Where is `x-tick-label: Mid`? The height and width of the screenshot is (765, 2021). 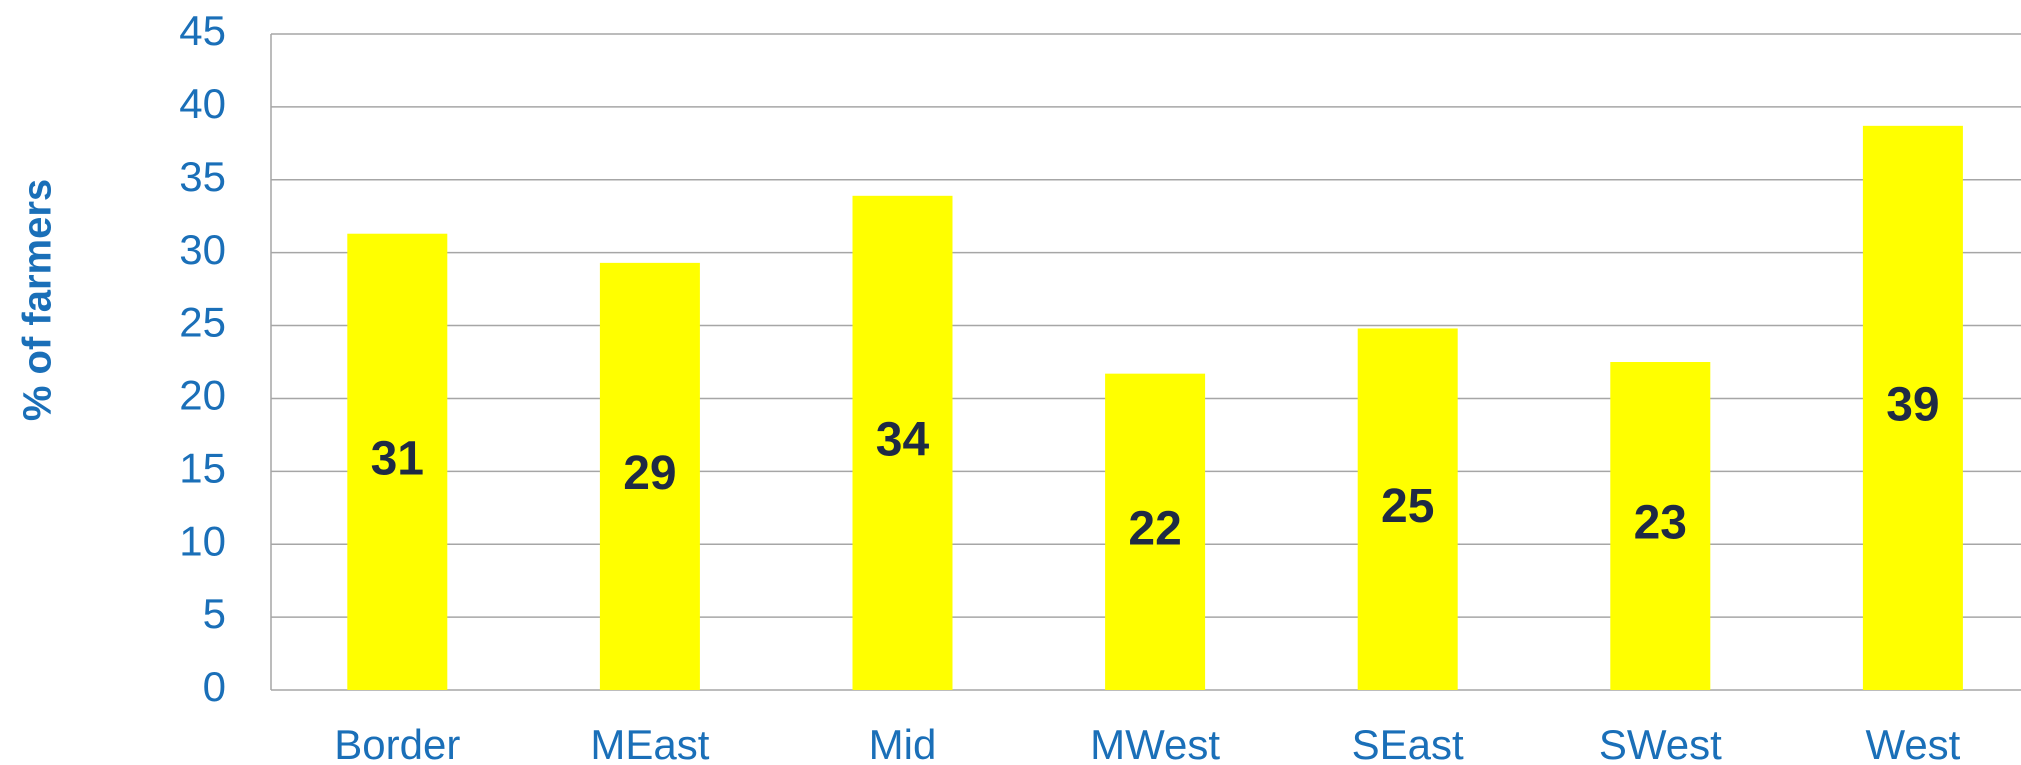
x-tick-label: Mid is located at coordinates (903, 743).